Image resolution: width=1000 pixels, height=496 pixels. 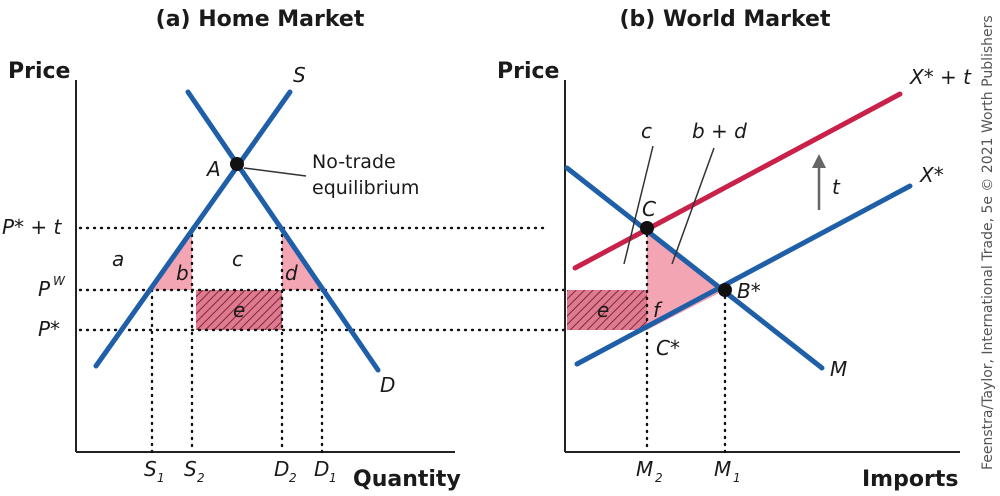 What do you see at coordinates (528, 71) in the screenshot?
I see `panel-b-y-axis-title: Price` at bounding box center [528, 71].